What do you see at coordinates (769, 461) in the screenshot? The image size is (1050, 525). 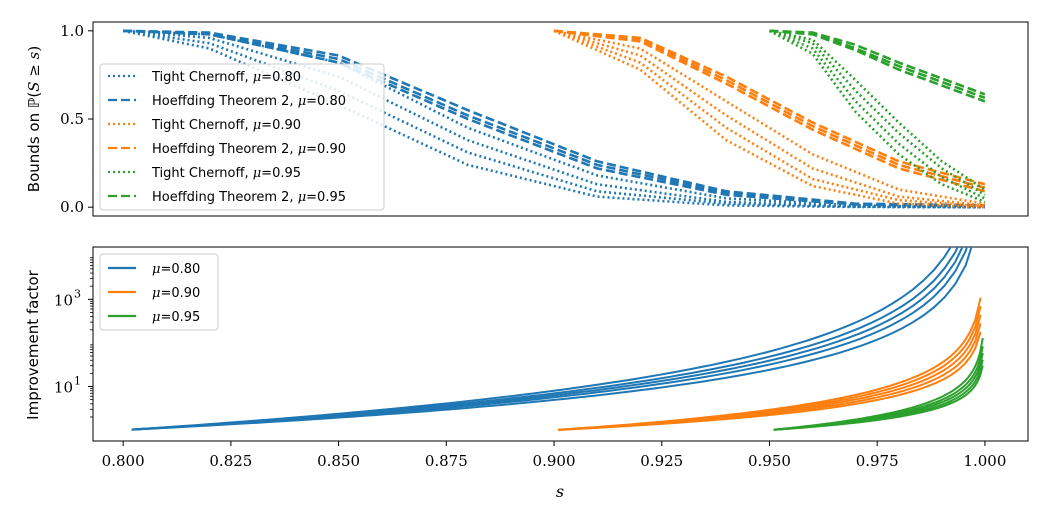 I see `bottom-x-tick-label: 0.950` at bounding box center [769, 461].